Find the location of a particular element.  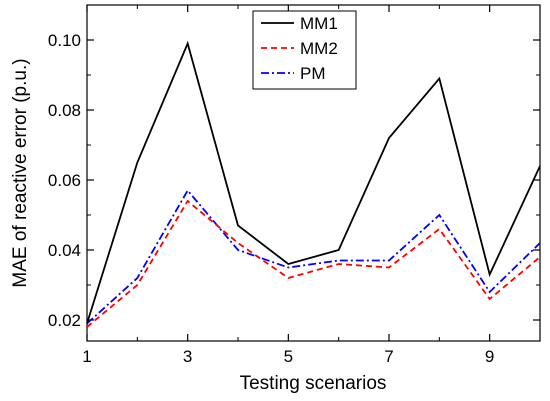

x-tick-label: 7 is located at coordinates (388, 356).